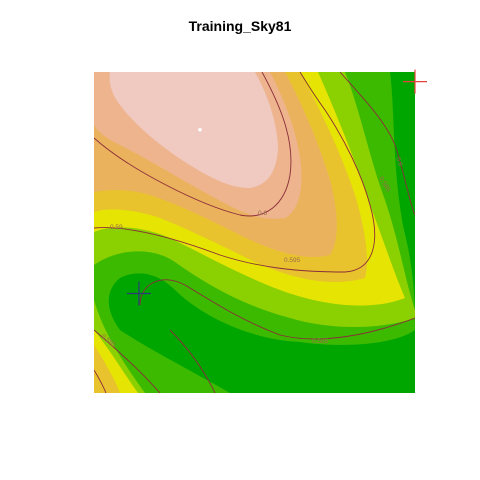 This screenshot has height=480, width=480. I want to click on white-point-marker, so click(200, 129).